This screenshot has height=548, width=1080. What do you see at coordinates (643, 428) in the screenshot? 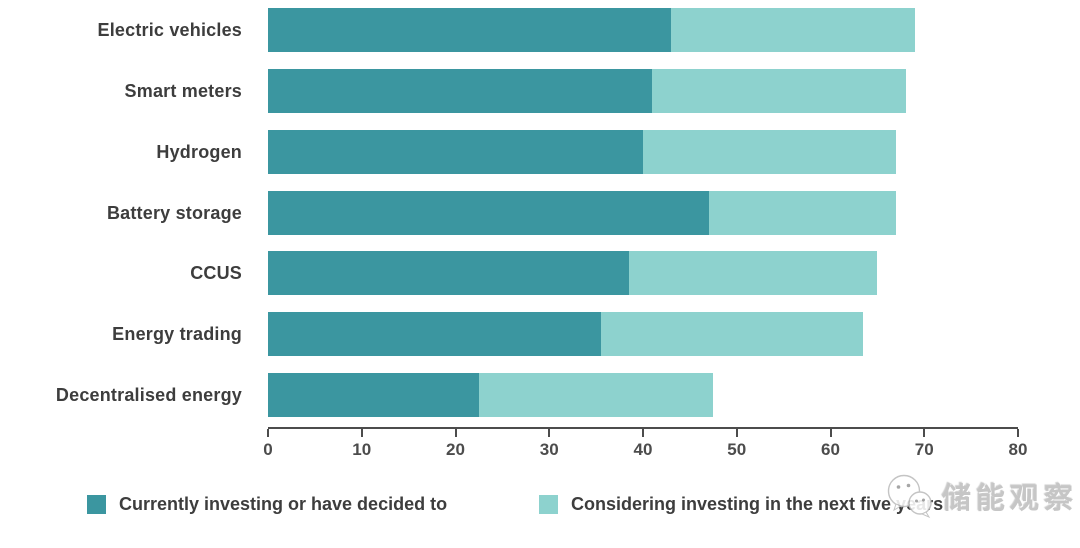
I see `x-axis-line` at bounding box center [643, 428].